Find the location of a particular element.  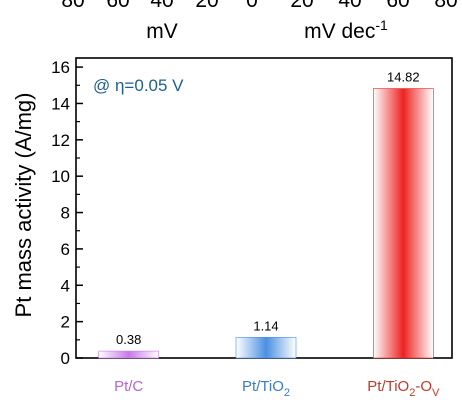

top-left-tick-label: 40 is located at coordinates (161, 6).